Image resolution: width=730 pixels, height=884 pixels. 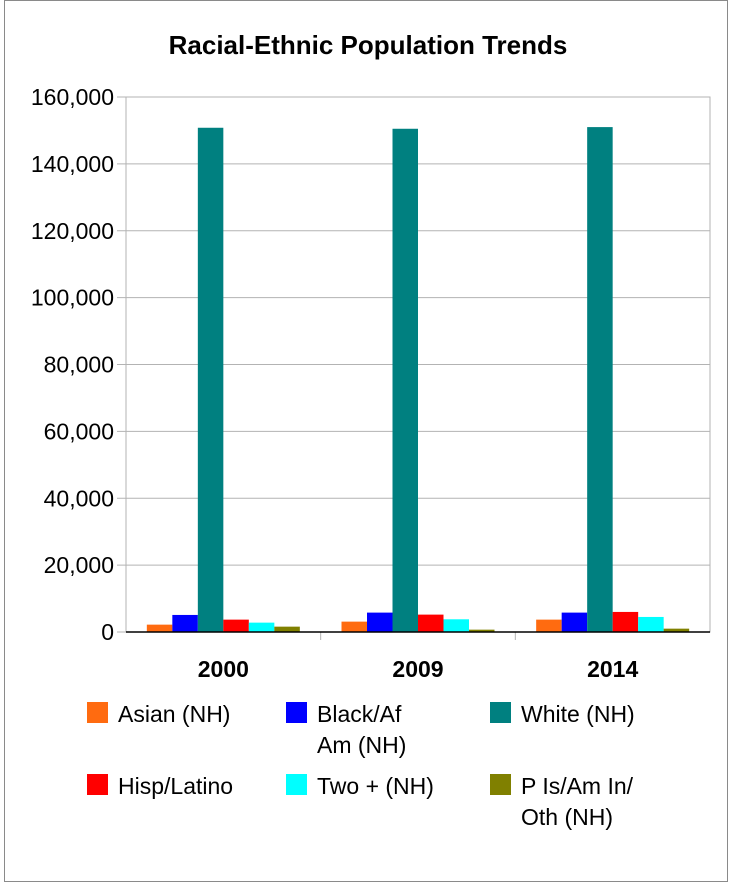 I want to click on legend-label: P Is/Am In/, so click(x=577, y=786).